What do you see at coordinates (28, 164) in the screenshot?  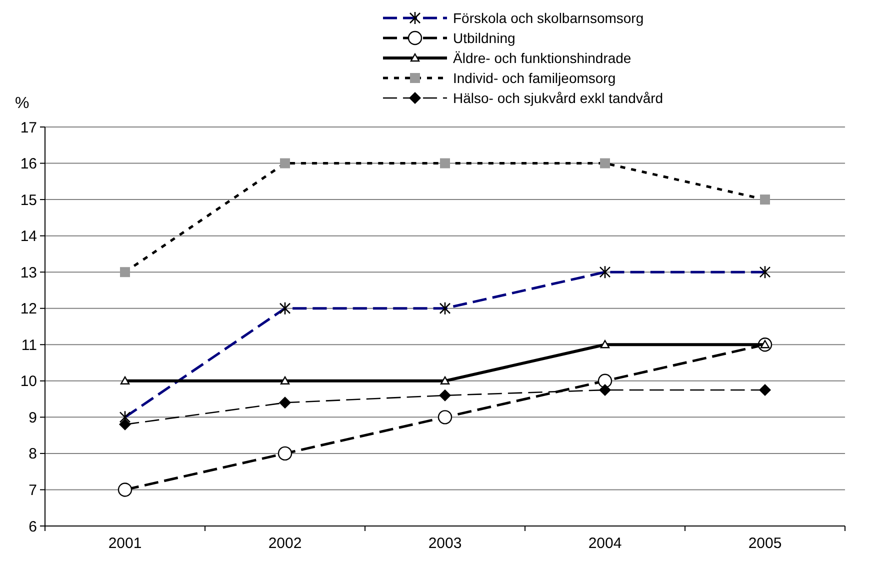 I see `y-tick-label: 16` at bounding box center [28, 164].